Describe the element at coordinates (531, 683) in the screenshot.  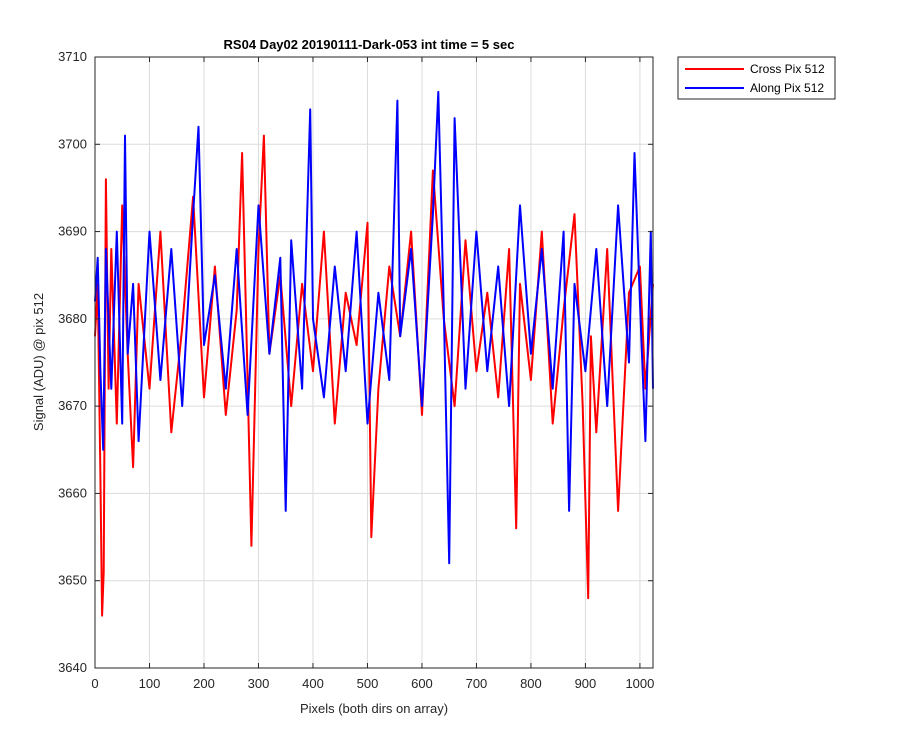
I see `x-tick-label: 800` at that location.